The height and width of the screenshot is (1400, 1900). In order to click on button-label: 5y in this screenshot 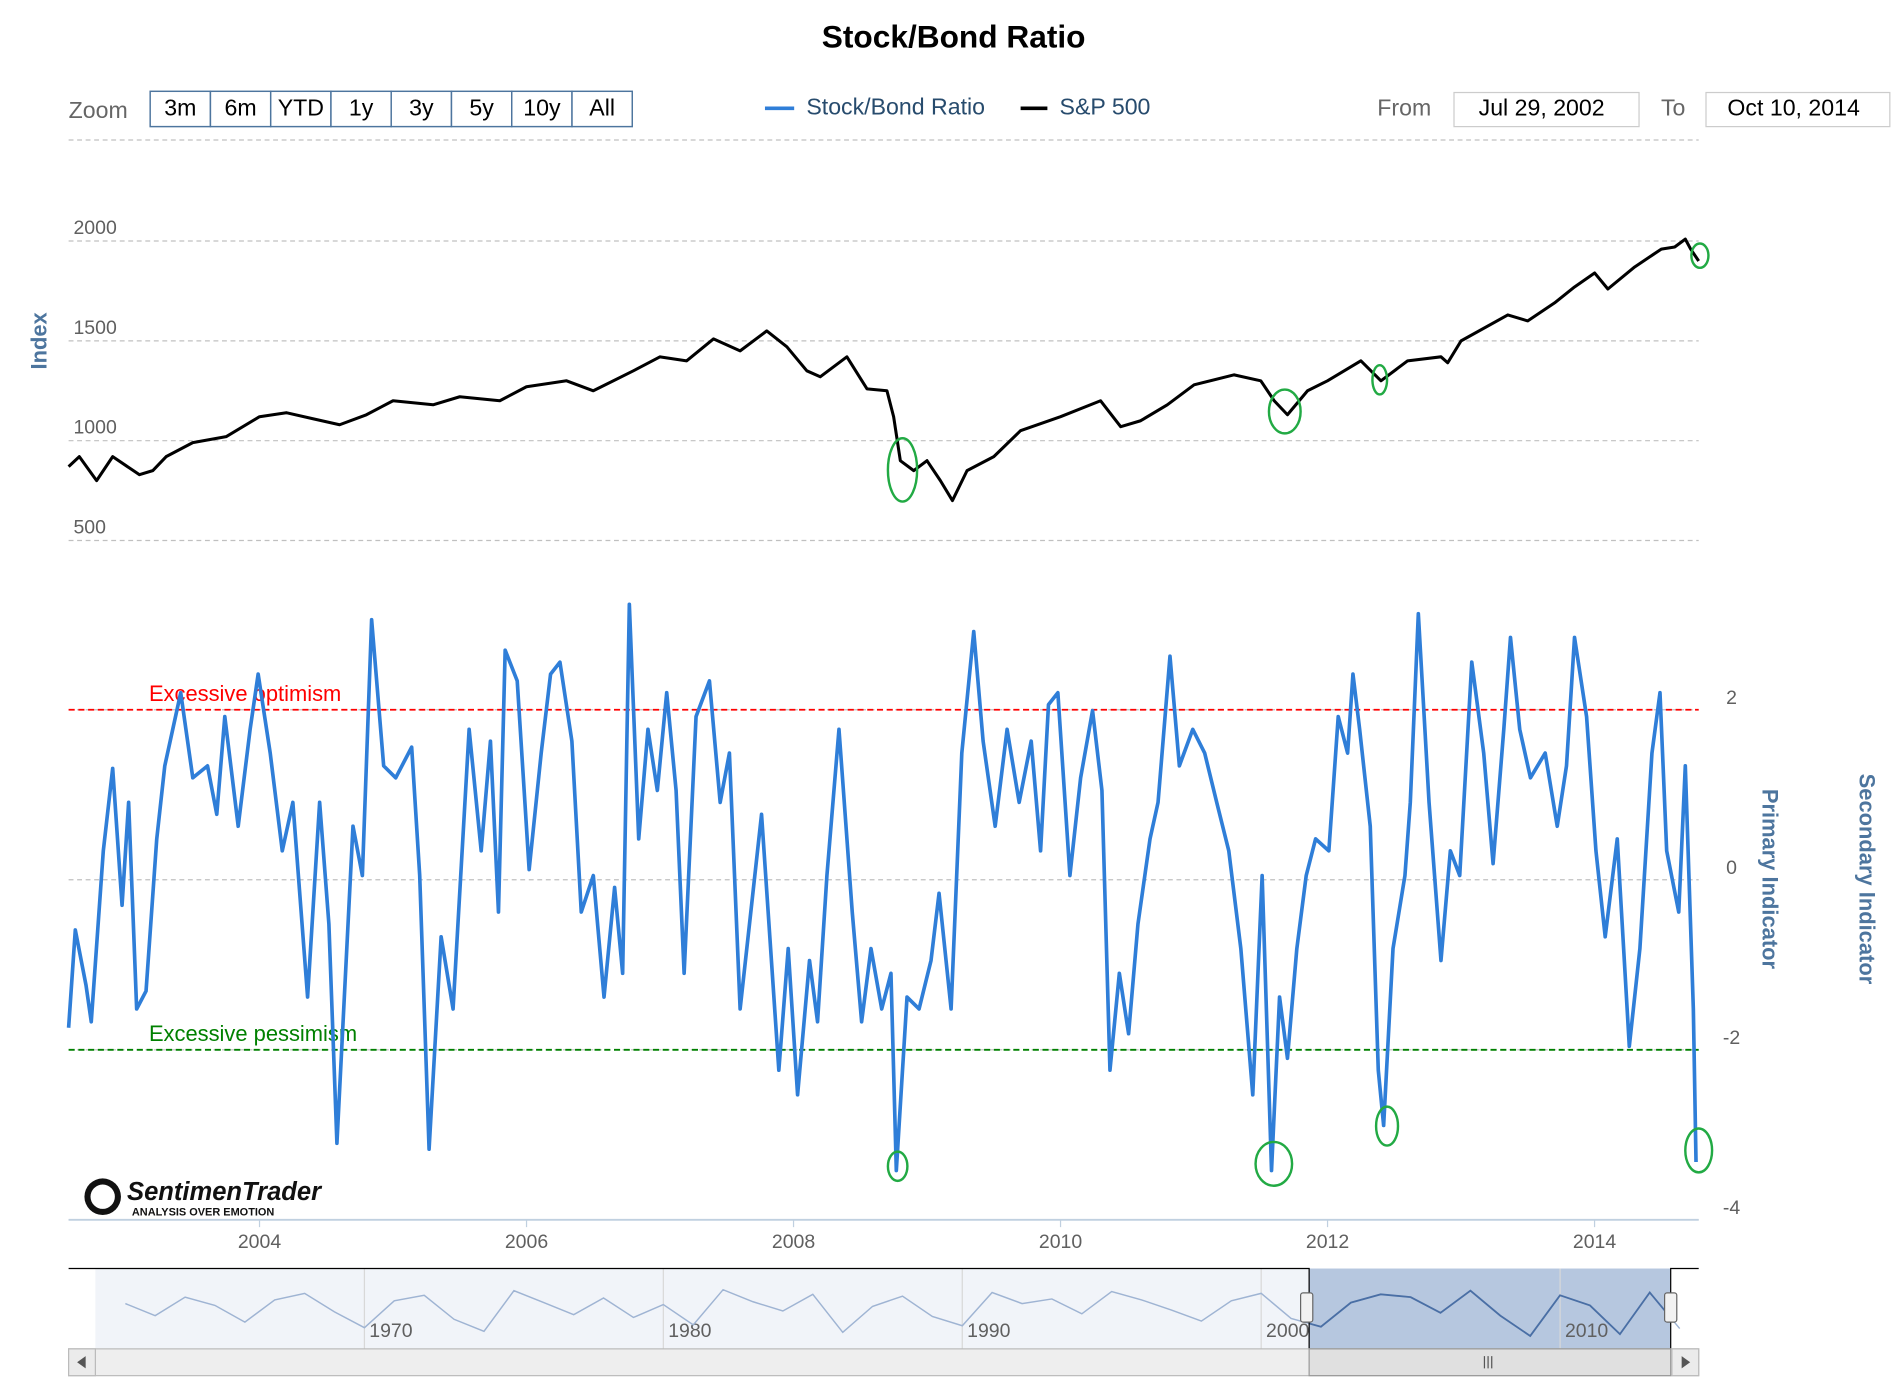, I will do `click(481, 108)`.